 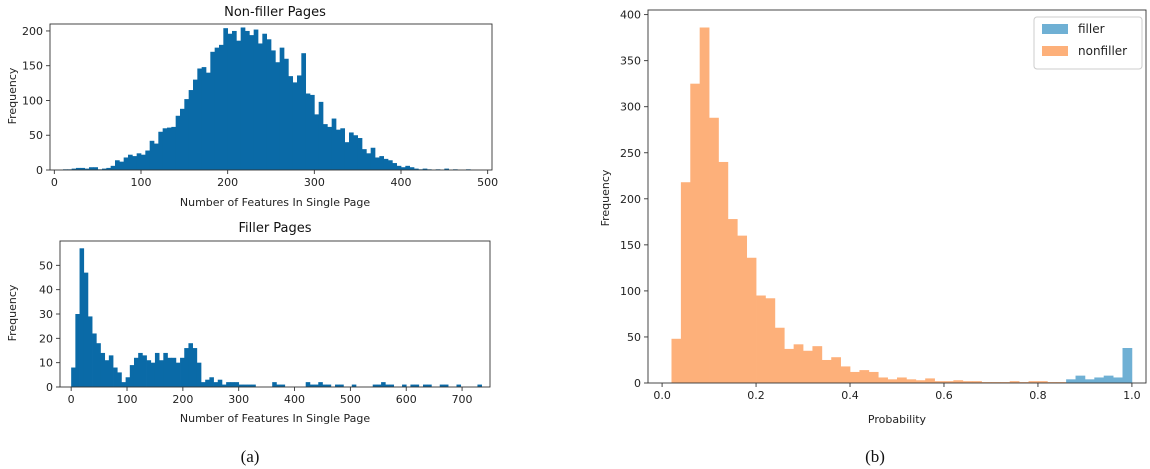 I want to click on filler-hist-y-tick-label-3: 30, so click(x=46, y=314).